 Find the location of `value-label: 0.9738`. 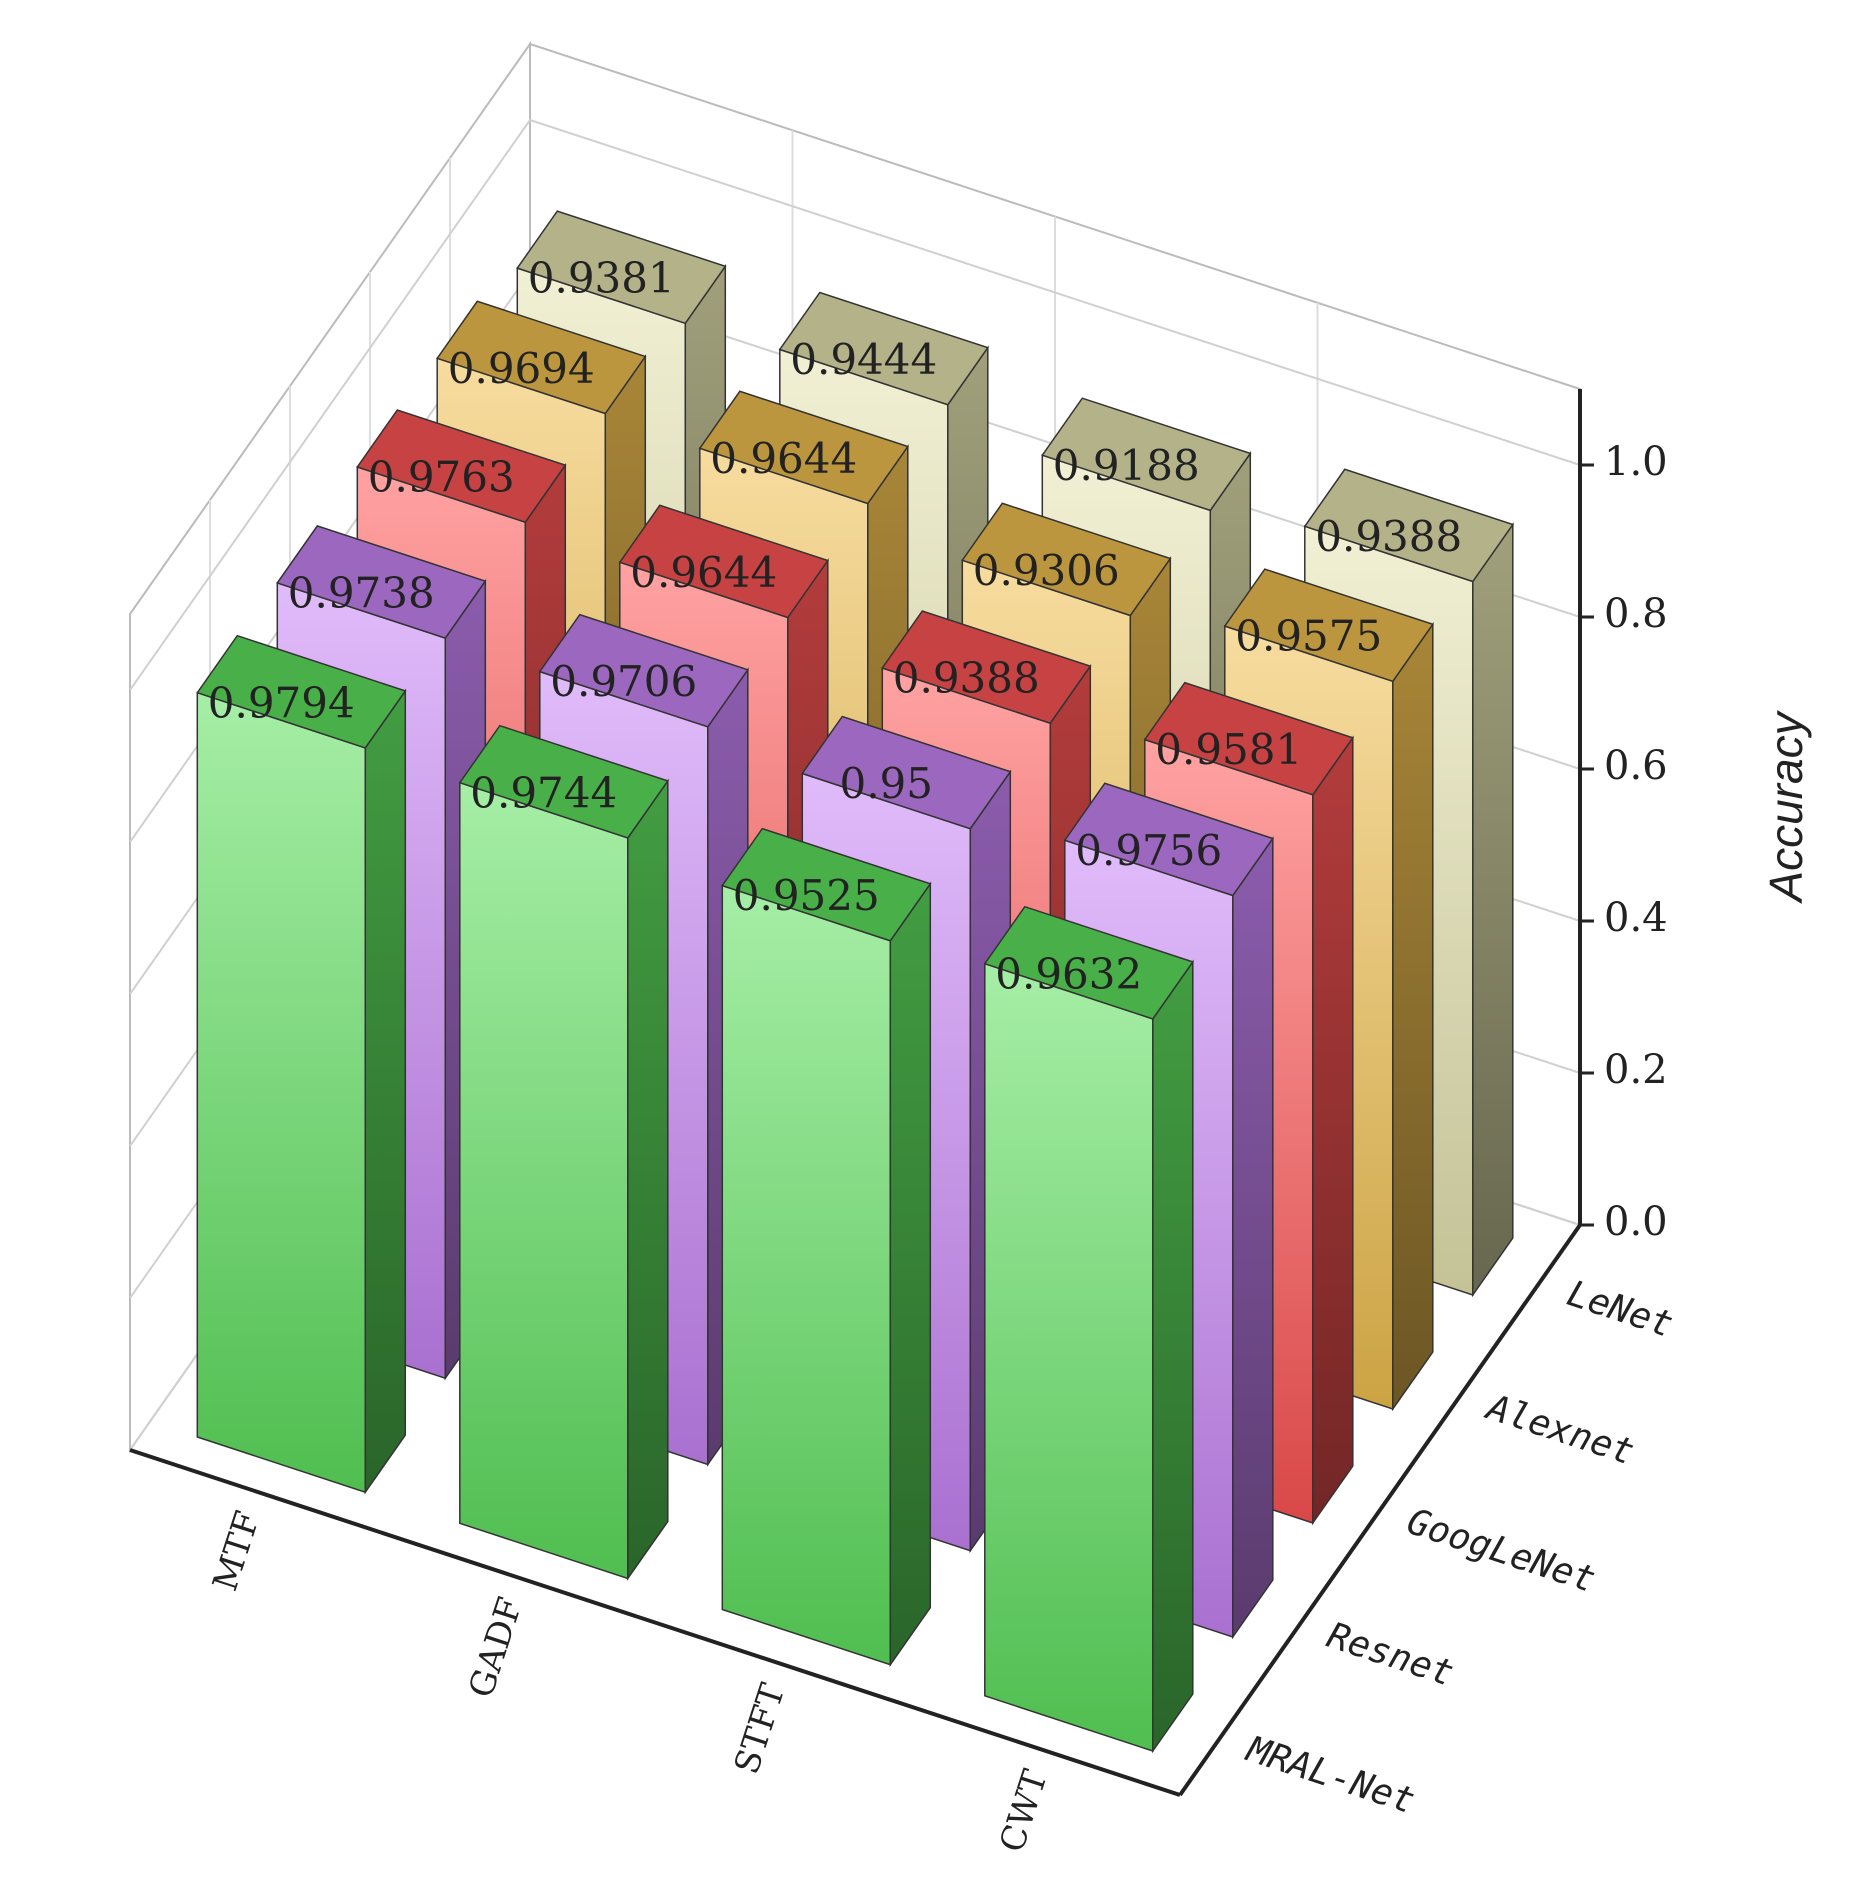

value-label: 0.9738 is located at coordinates (361, 593).